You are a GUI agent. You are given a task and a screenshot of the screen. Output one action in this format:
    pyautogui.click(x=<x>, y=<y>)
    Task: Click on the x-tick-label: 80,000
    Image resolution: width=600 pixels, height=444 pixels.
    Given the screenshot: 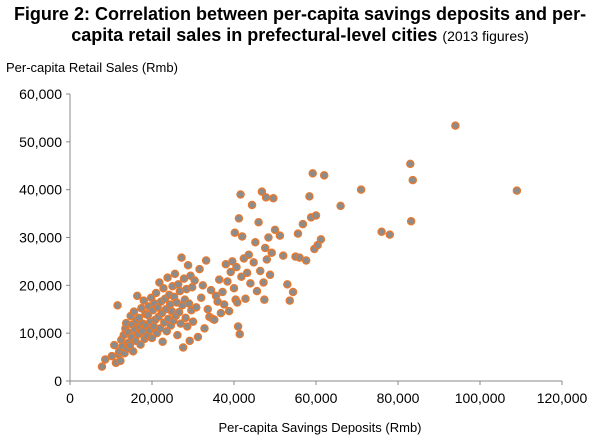 What is the action you would take?
    pyautogui.click(x=398, y=398)
    